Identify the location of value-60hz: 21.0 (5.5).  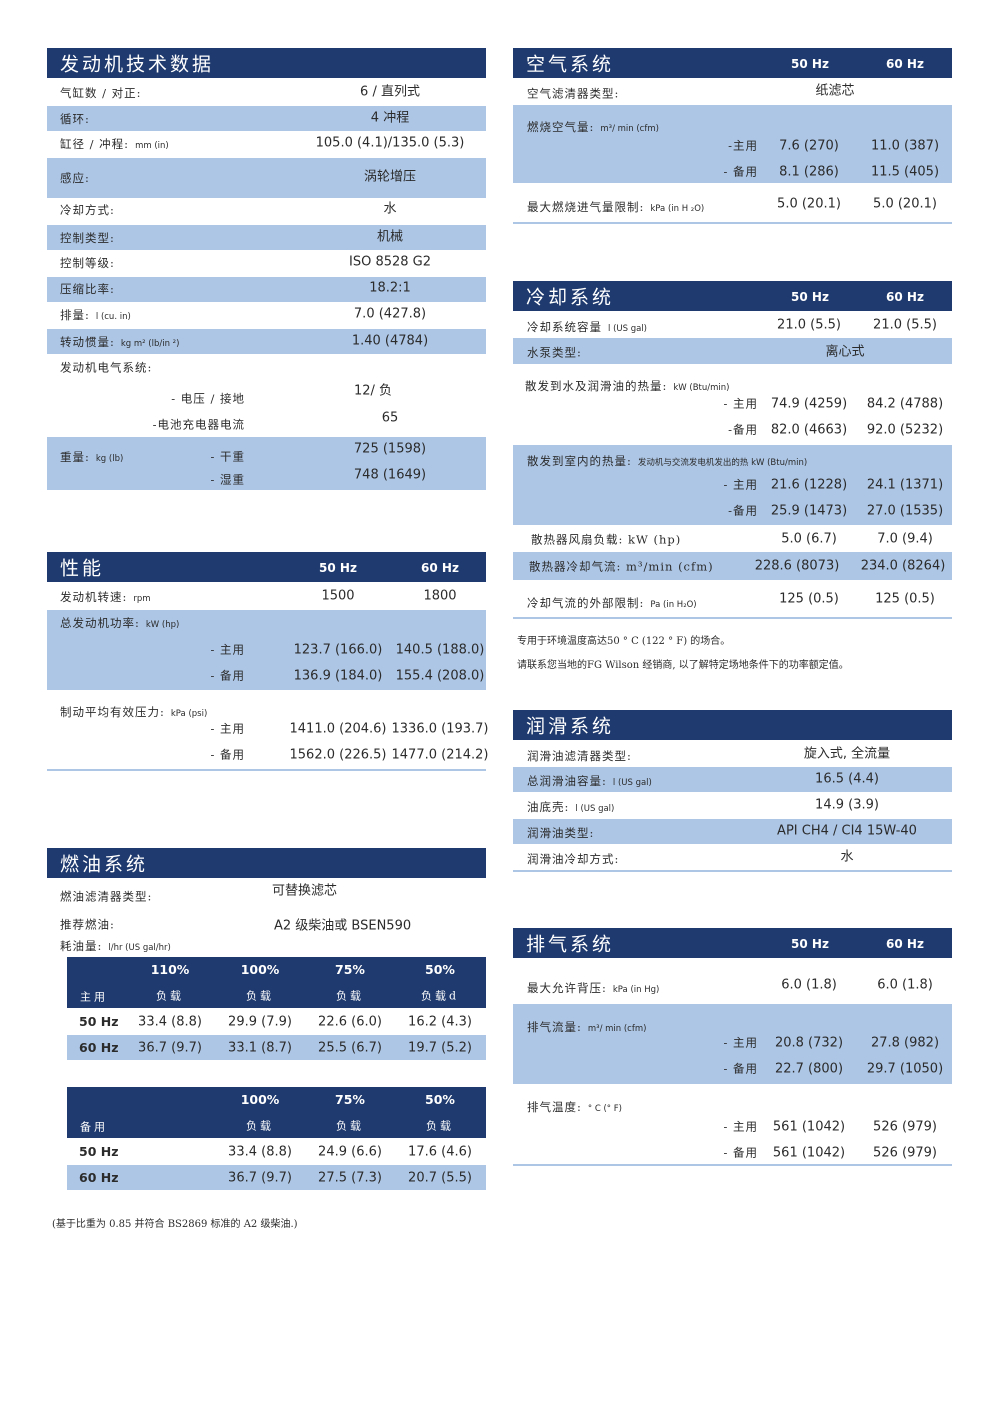
(905, 325).